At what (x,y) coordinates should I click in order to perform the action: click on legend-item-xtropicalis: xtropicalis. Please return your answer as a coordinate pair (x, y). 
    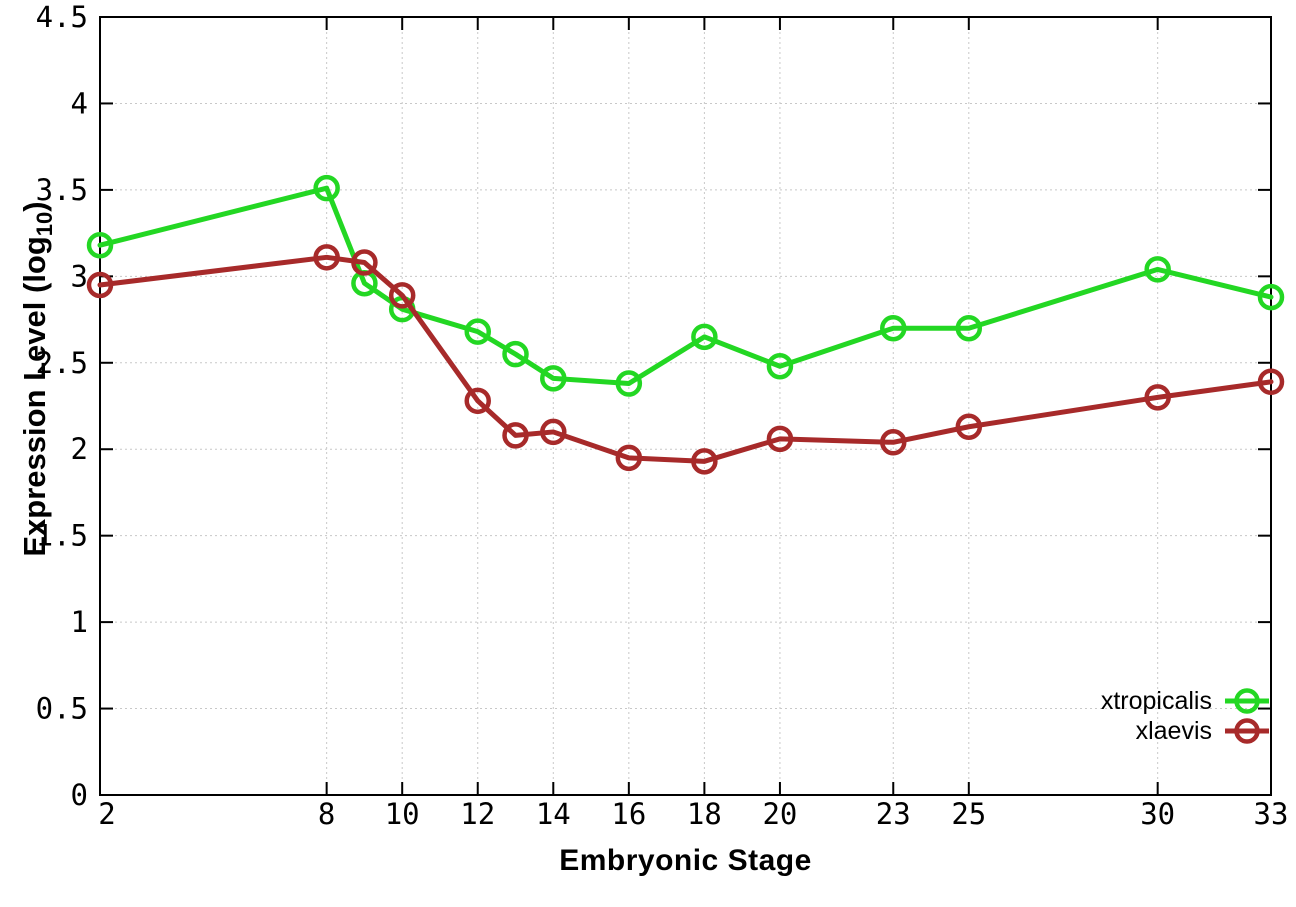
    Looking at the image, I should click on (1186, 701).